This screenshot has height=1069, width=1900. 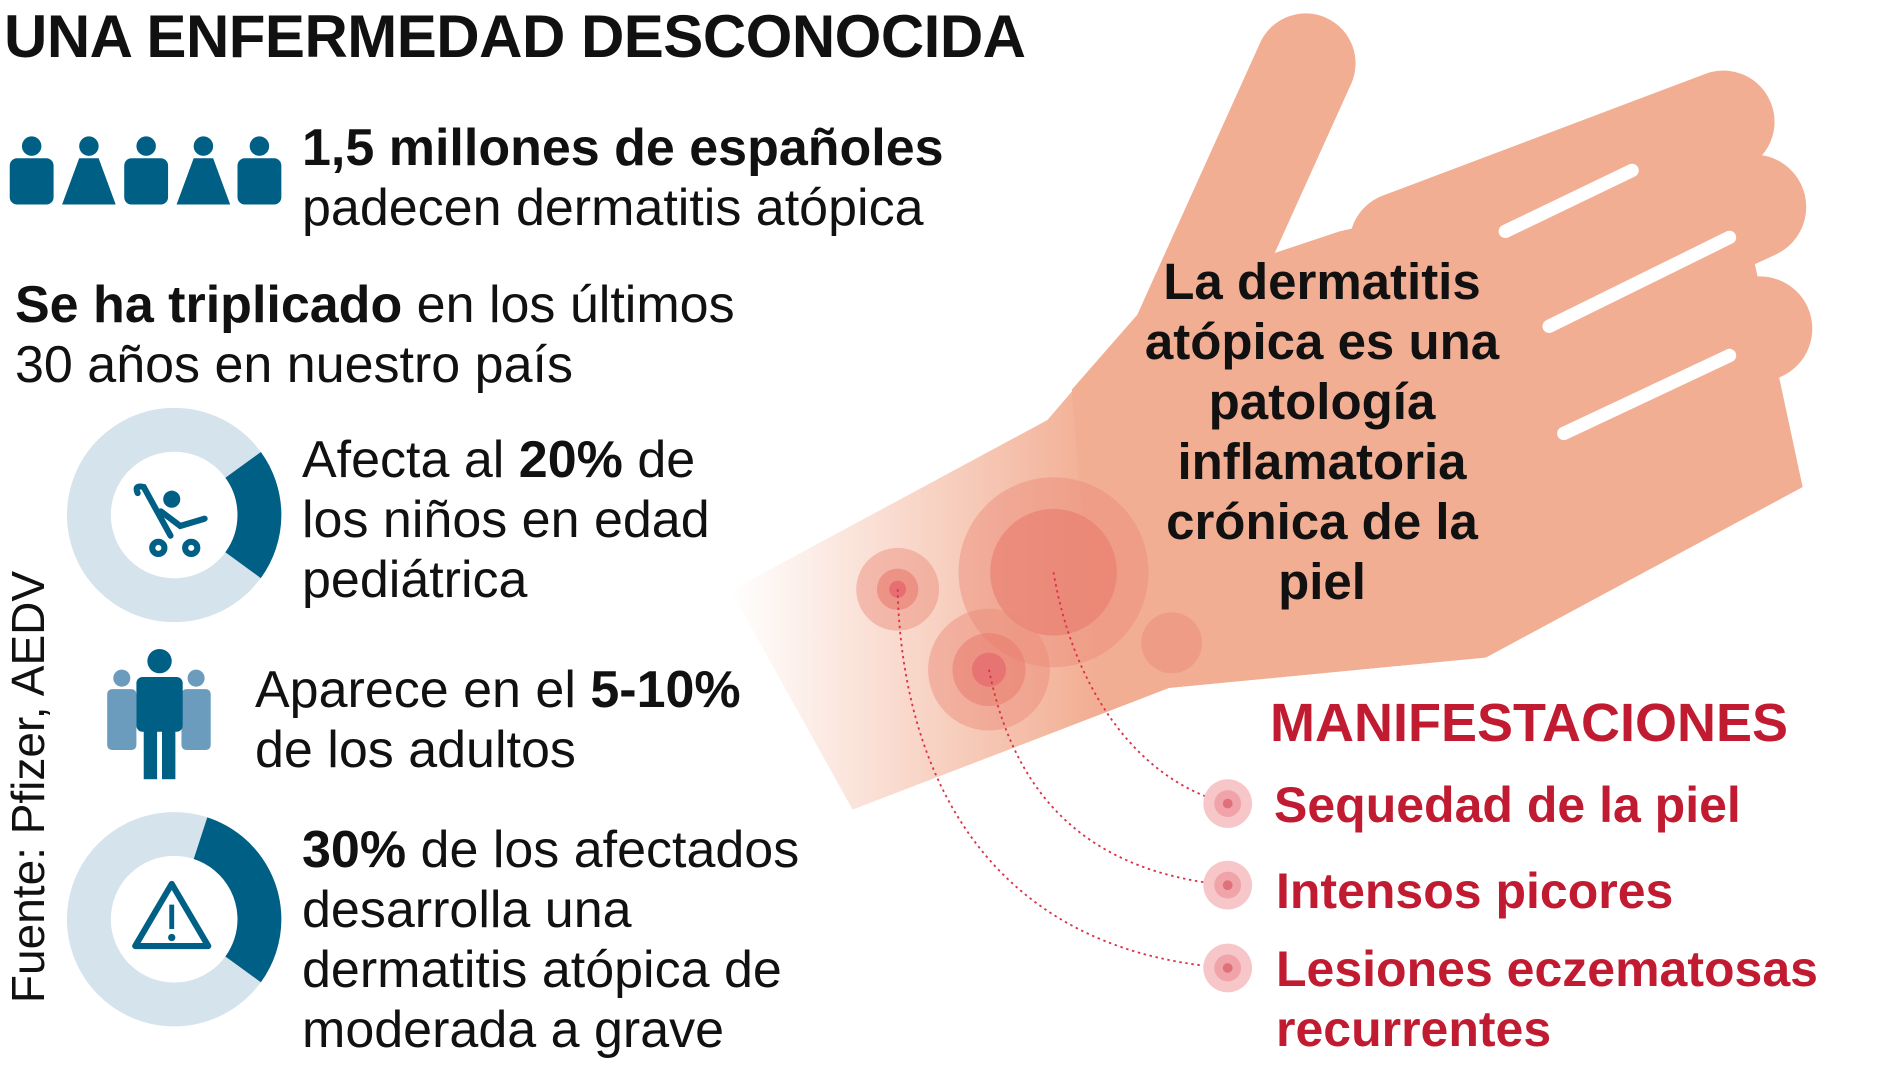 I want to click on source-credit: Fuente: Pfizer, AEDV, so click(x=28, y=787).